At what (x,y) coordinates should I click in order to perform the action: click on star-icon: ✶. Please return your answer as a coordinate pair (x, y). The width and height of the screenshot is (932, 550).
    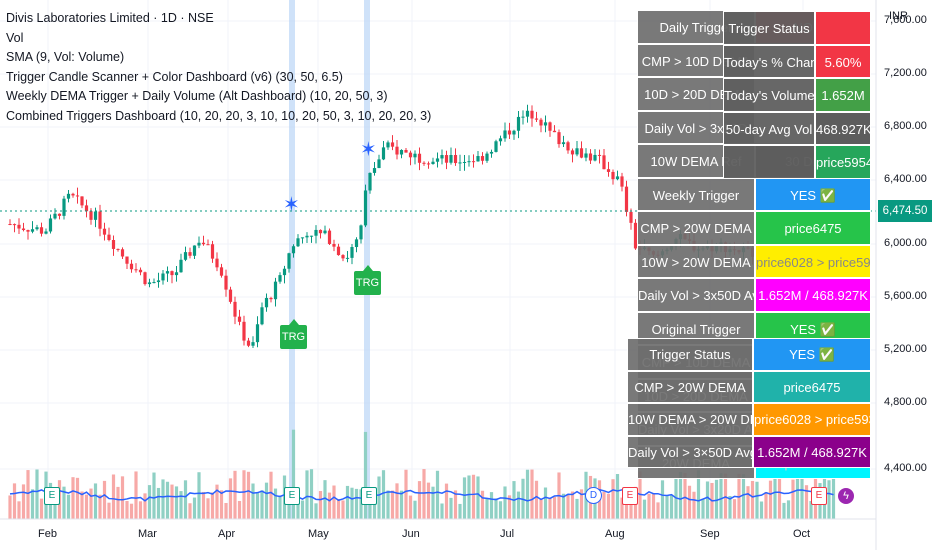
    Looking at the image, I should click on (368, 150).